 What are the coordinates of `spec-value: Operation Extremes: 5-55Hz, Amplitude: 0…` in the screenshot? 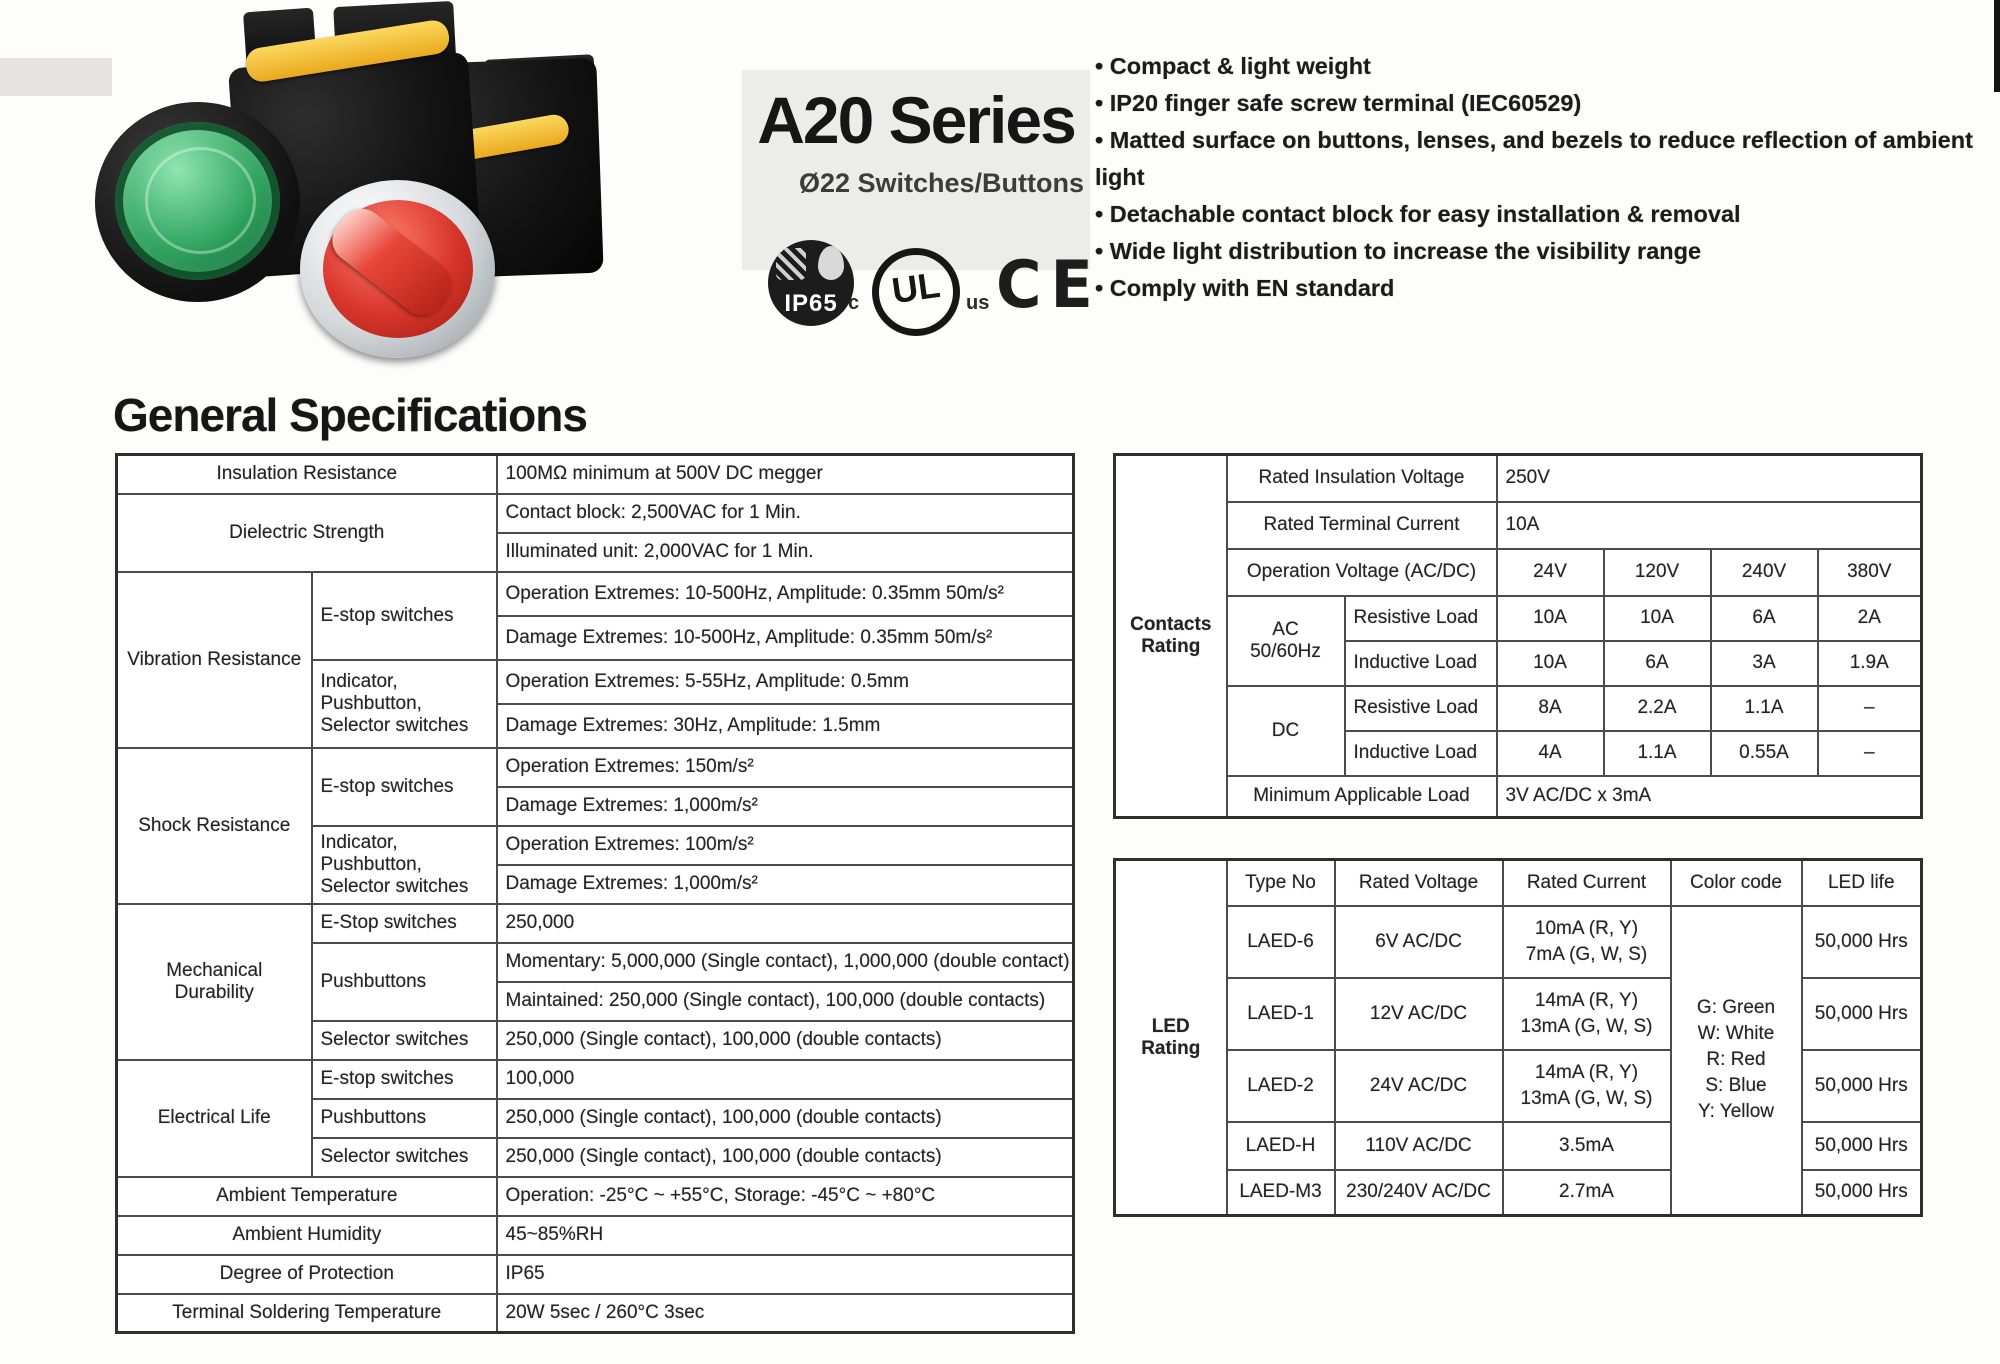 It's located at (785, 681).